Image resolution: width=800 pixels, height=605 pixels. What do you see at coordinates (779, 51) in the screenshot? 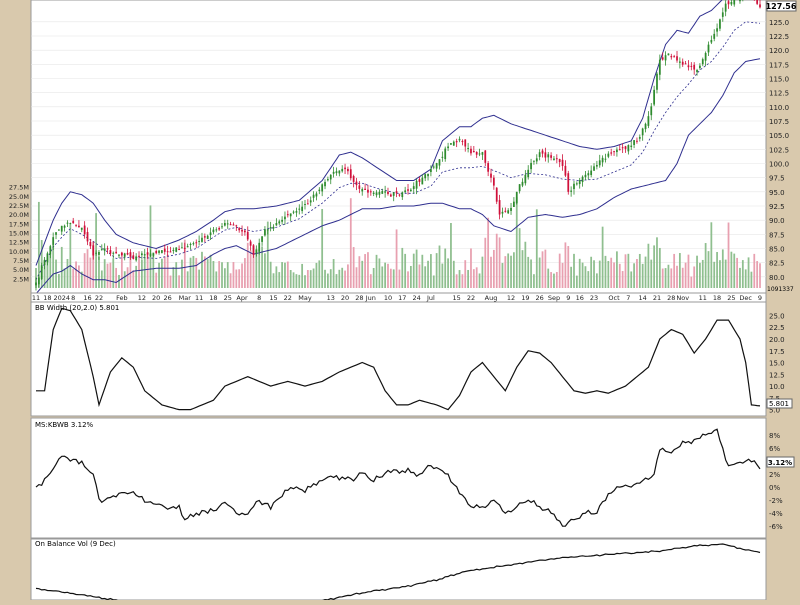
I see `price-tick-label: 120.0` at bounding box center [779, 51].